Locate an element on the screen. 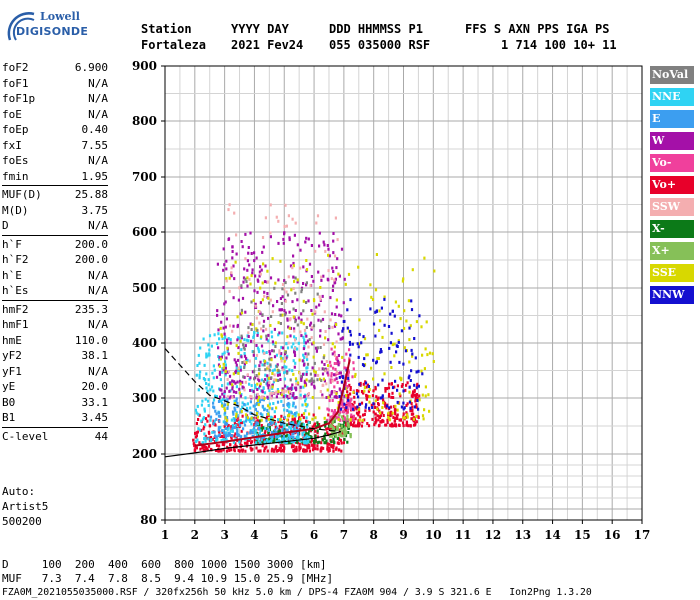 Image resolution: width=700 pixels, height=600 pixels. auto-line: Auto: is located at coordinates (19, 491).